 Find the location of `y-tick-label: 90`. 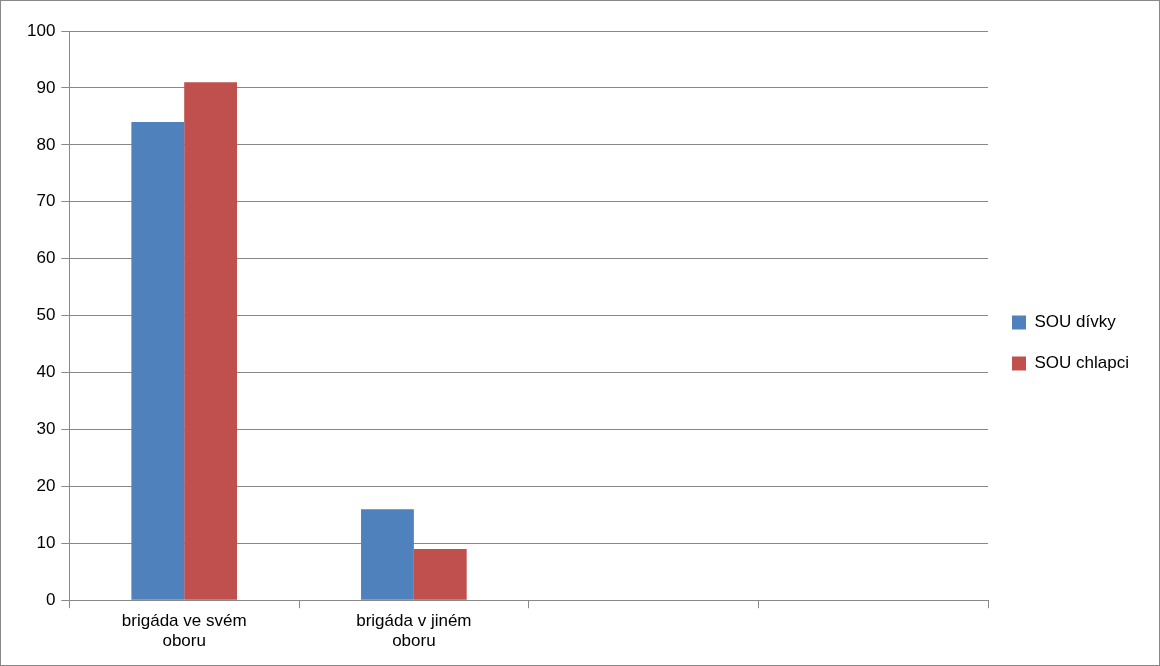

y-tick-label: 90 is located at coordinates (46, 87).